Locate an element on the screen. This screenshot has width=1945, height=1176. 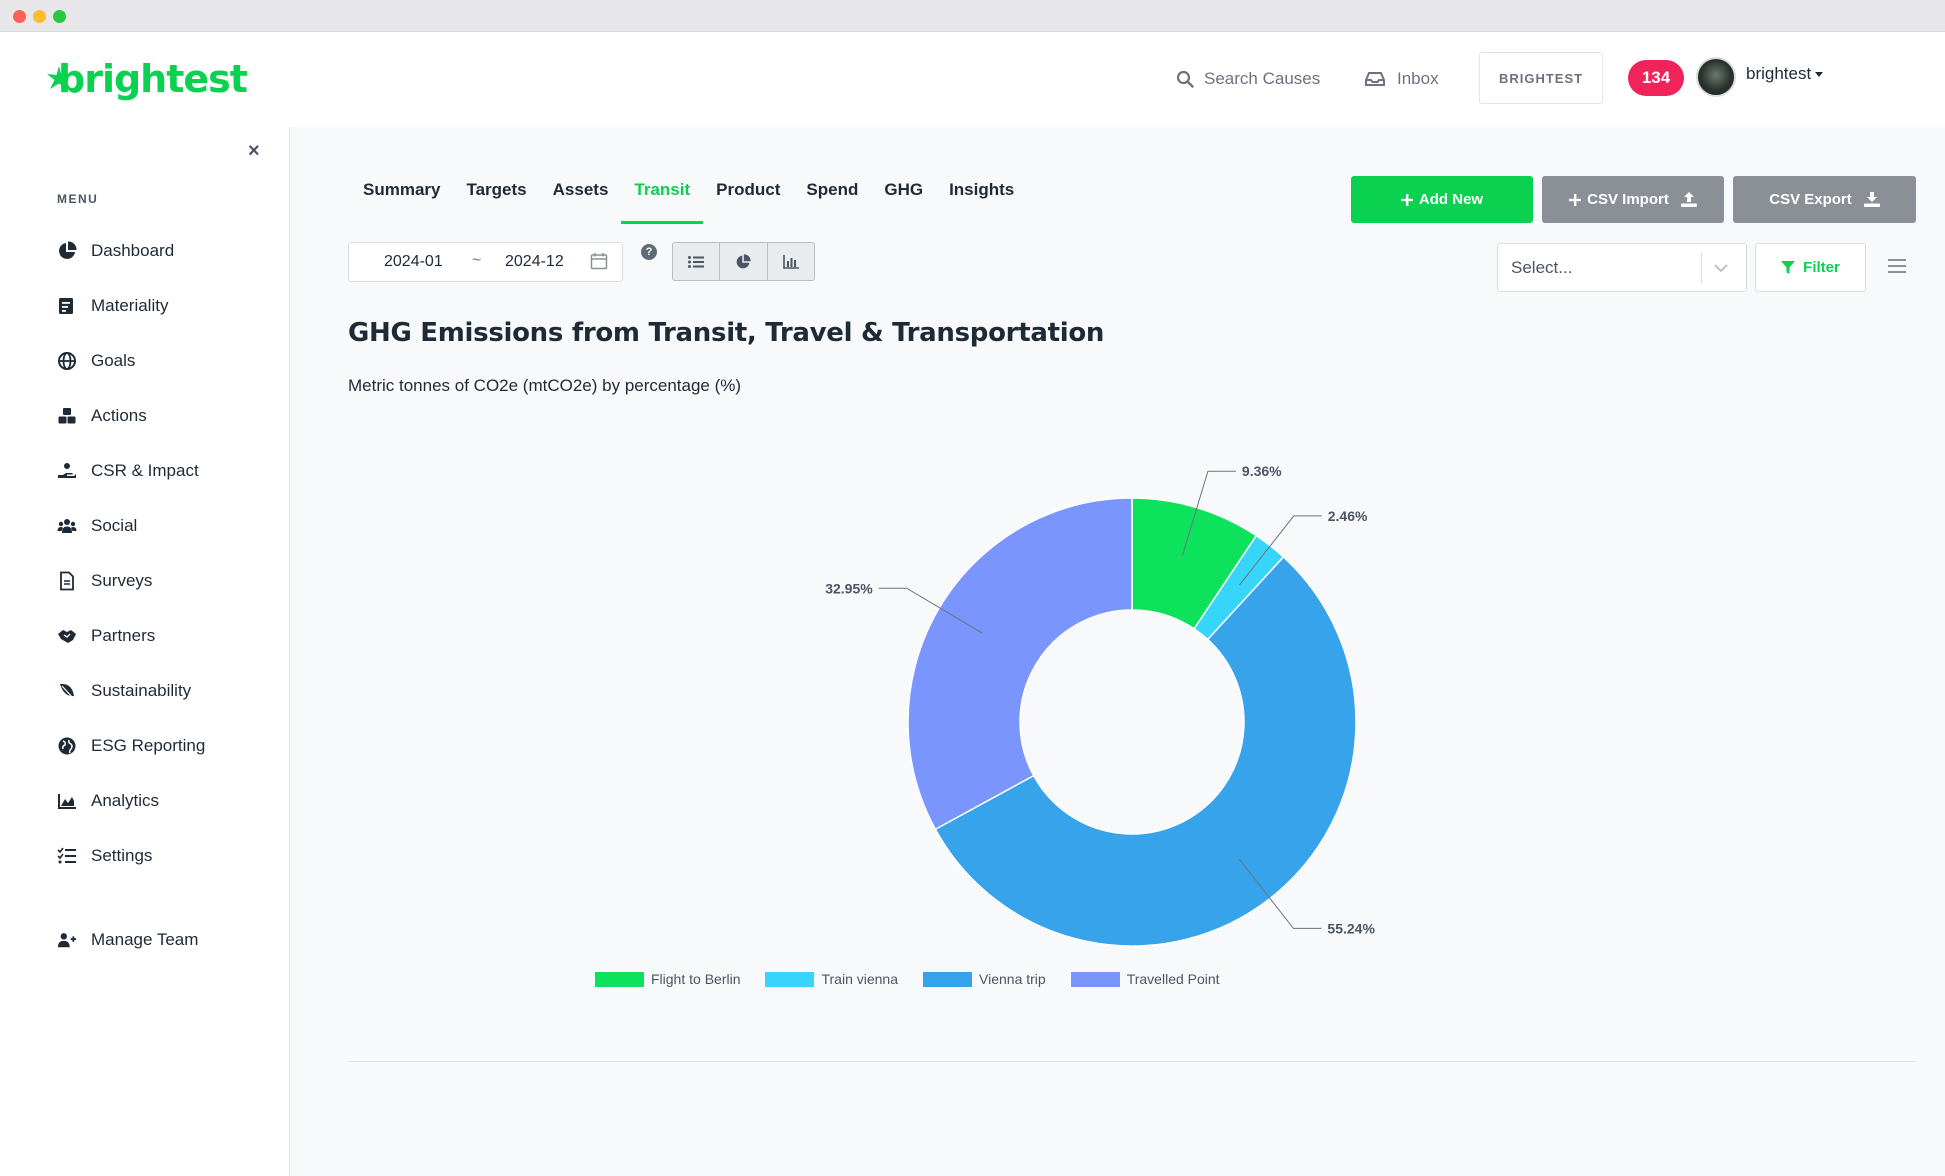
search-causes-button: Search Causes is located at coordinates (1248, 79).